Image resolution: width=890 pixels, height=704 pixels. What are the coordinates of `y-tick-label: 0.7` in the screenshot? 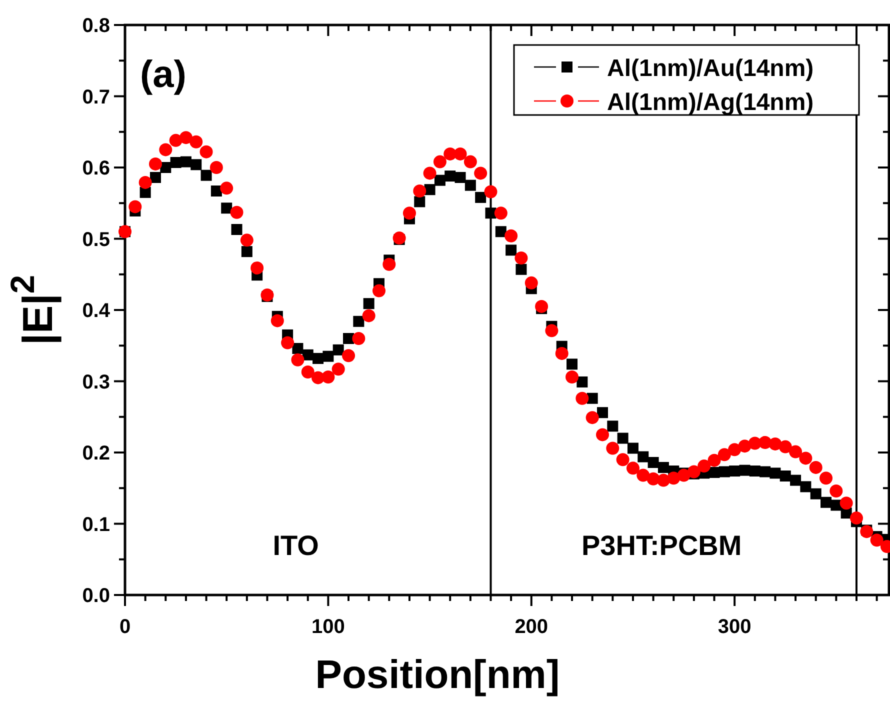 It's located at (96, 97).